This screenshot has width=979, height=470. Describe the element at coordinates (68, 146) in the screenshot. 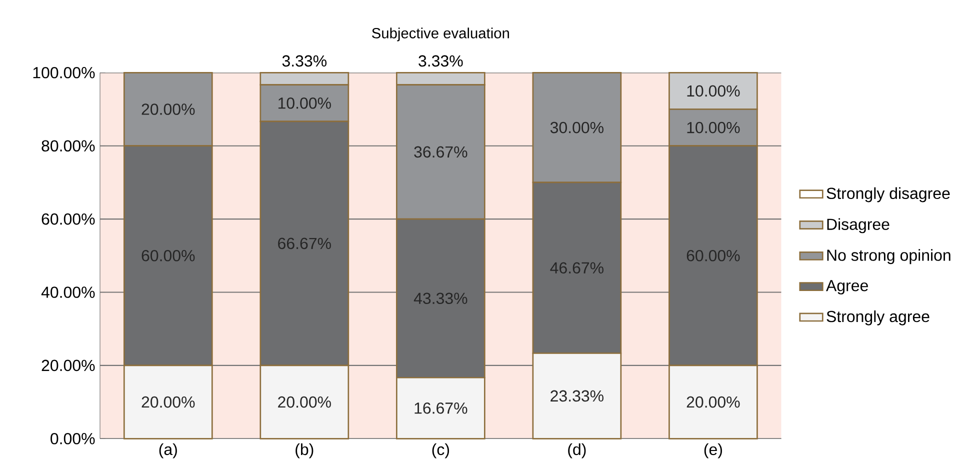

I see `y-tick-label: 80.00%` at that location.